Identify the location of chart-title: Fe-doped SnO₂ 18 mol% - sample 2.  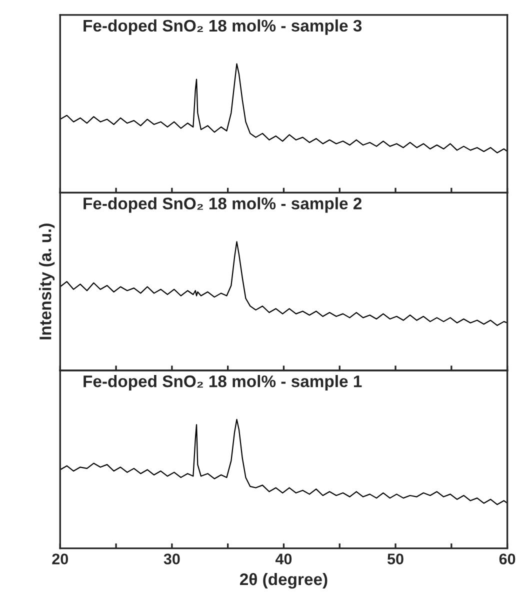
(223, 205).